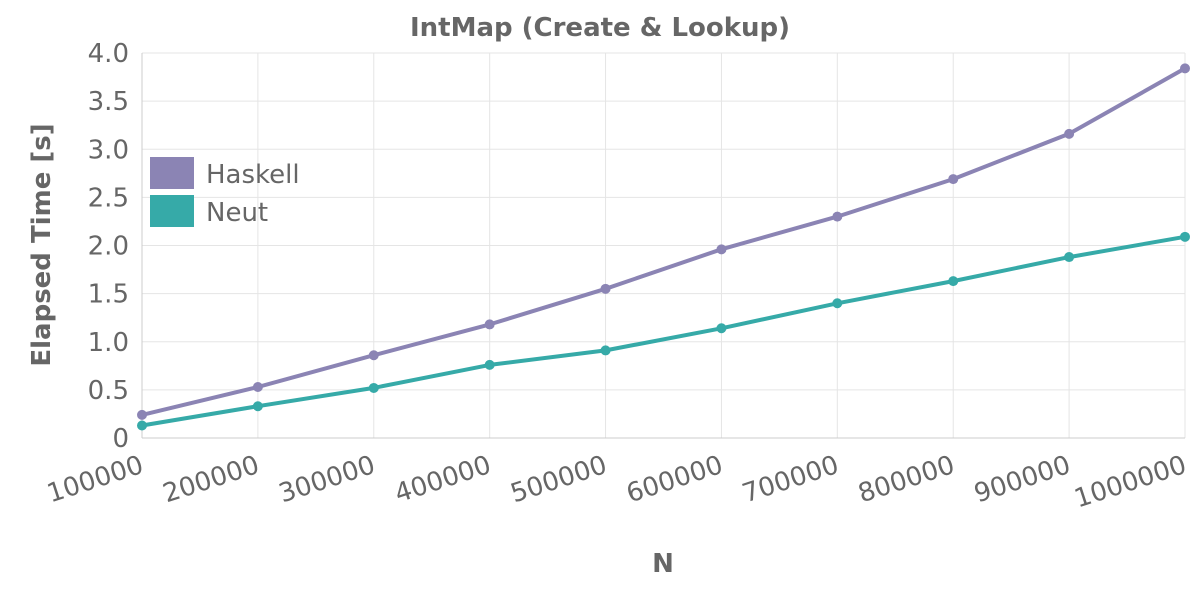 The width and height of the screenshot is (1200, 600). Describe the element at coordinates (253, 175) in the screenshot. I see `legend-label-haskell: Haskell` at that location.